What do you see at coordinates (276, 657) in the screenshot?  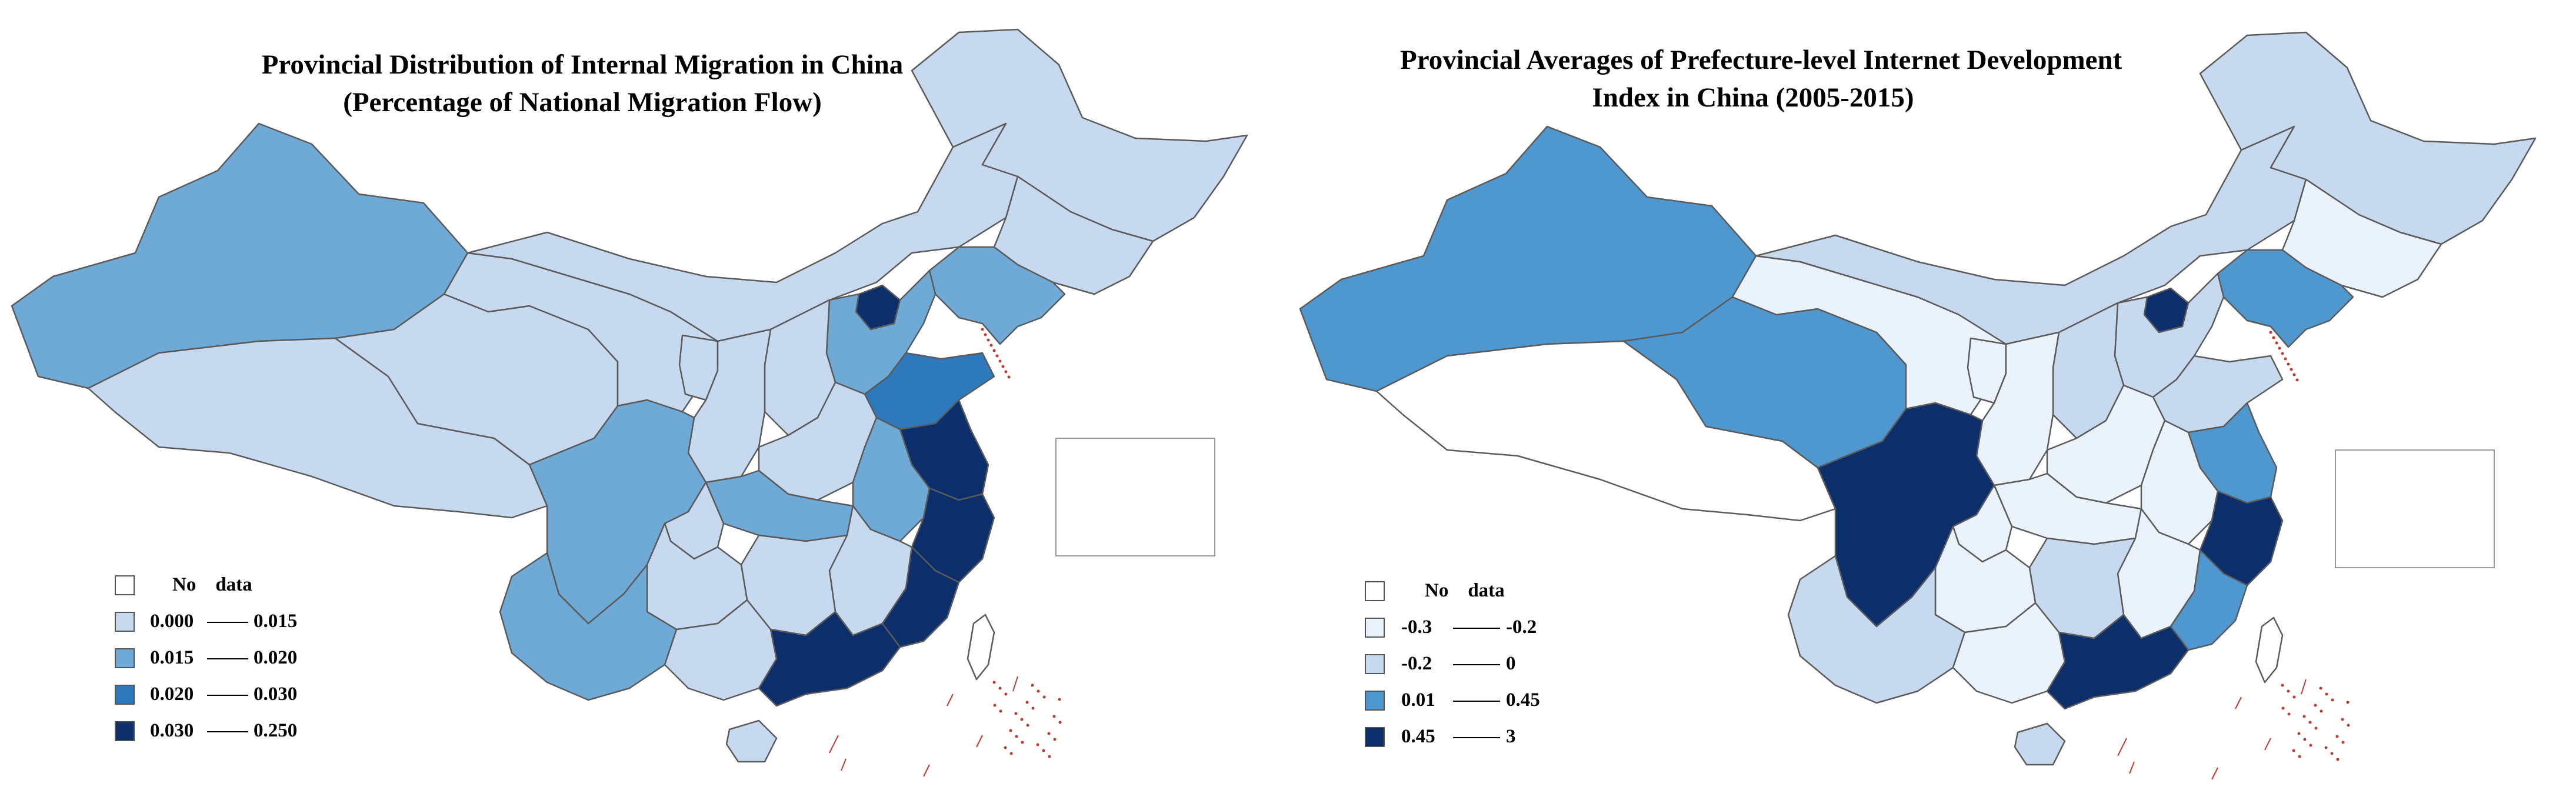 I see `legend-high-value: 0.020` at bounding box center [276, 657].